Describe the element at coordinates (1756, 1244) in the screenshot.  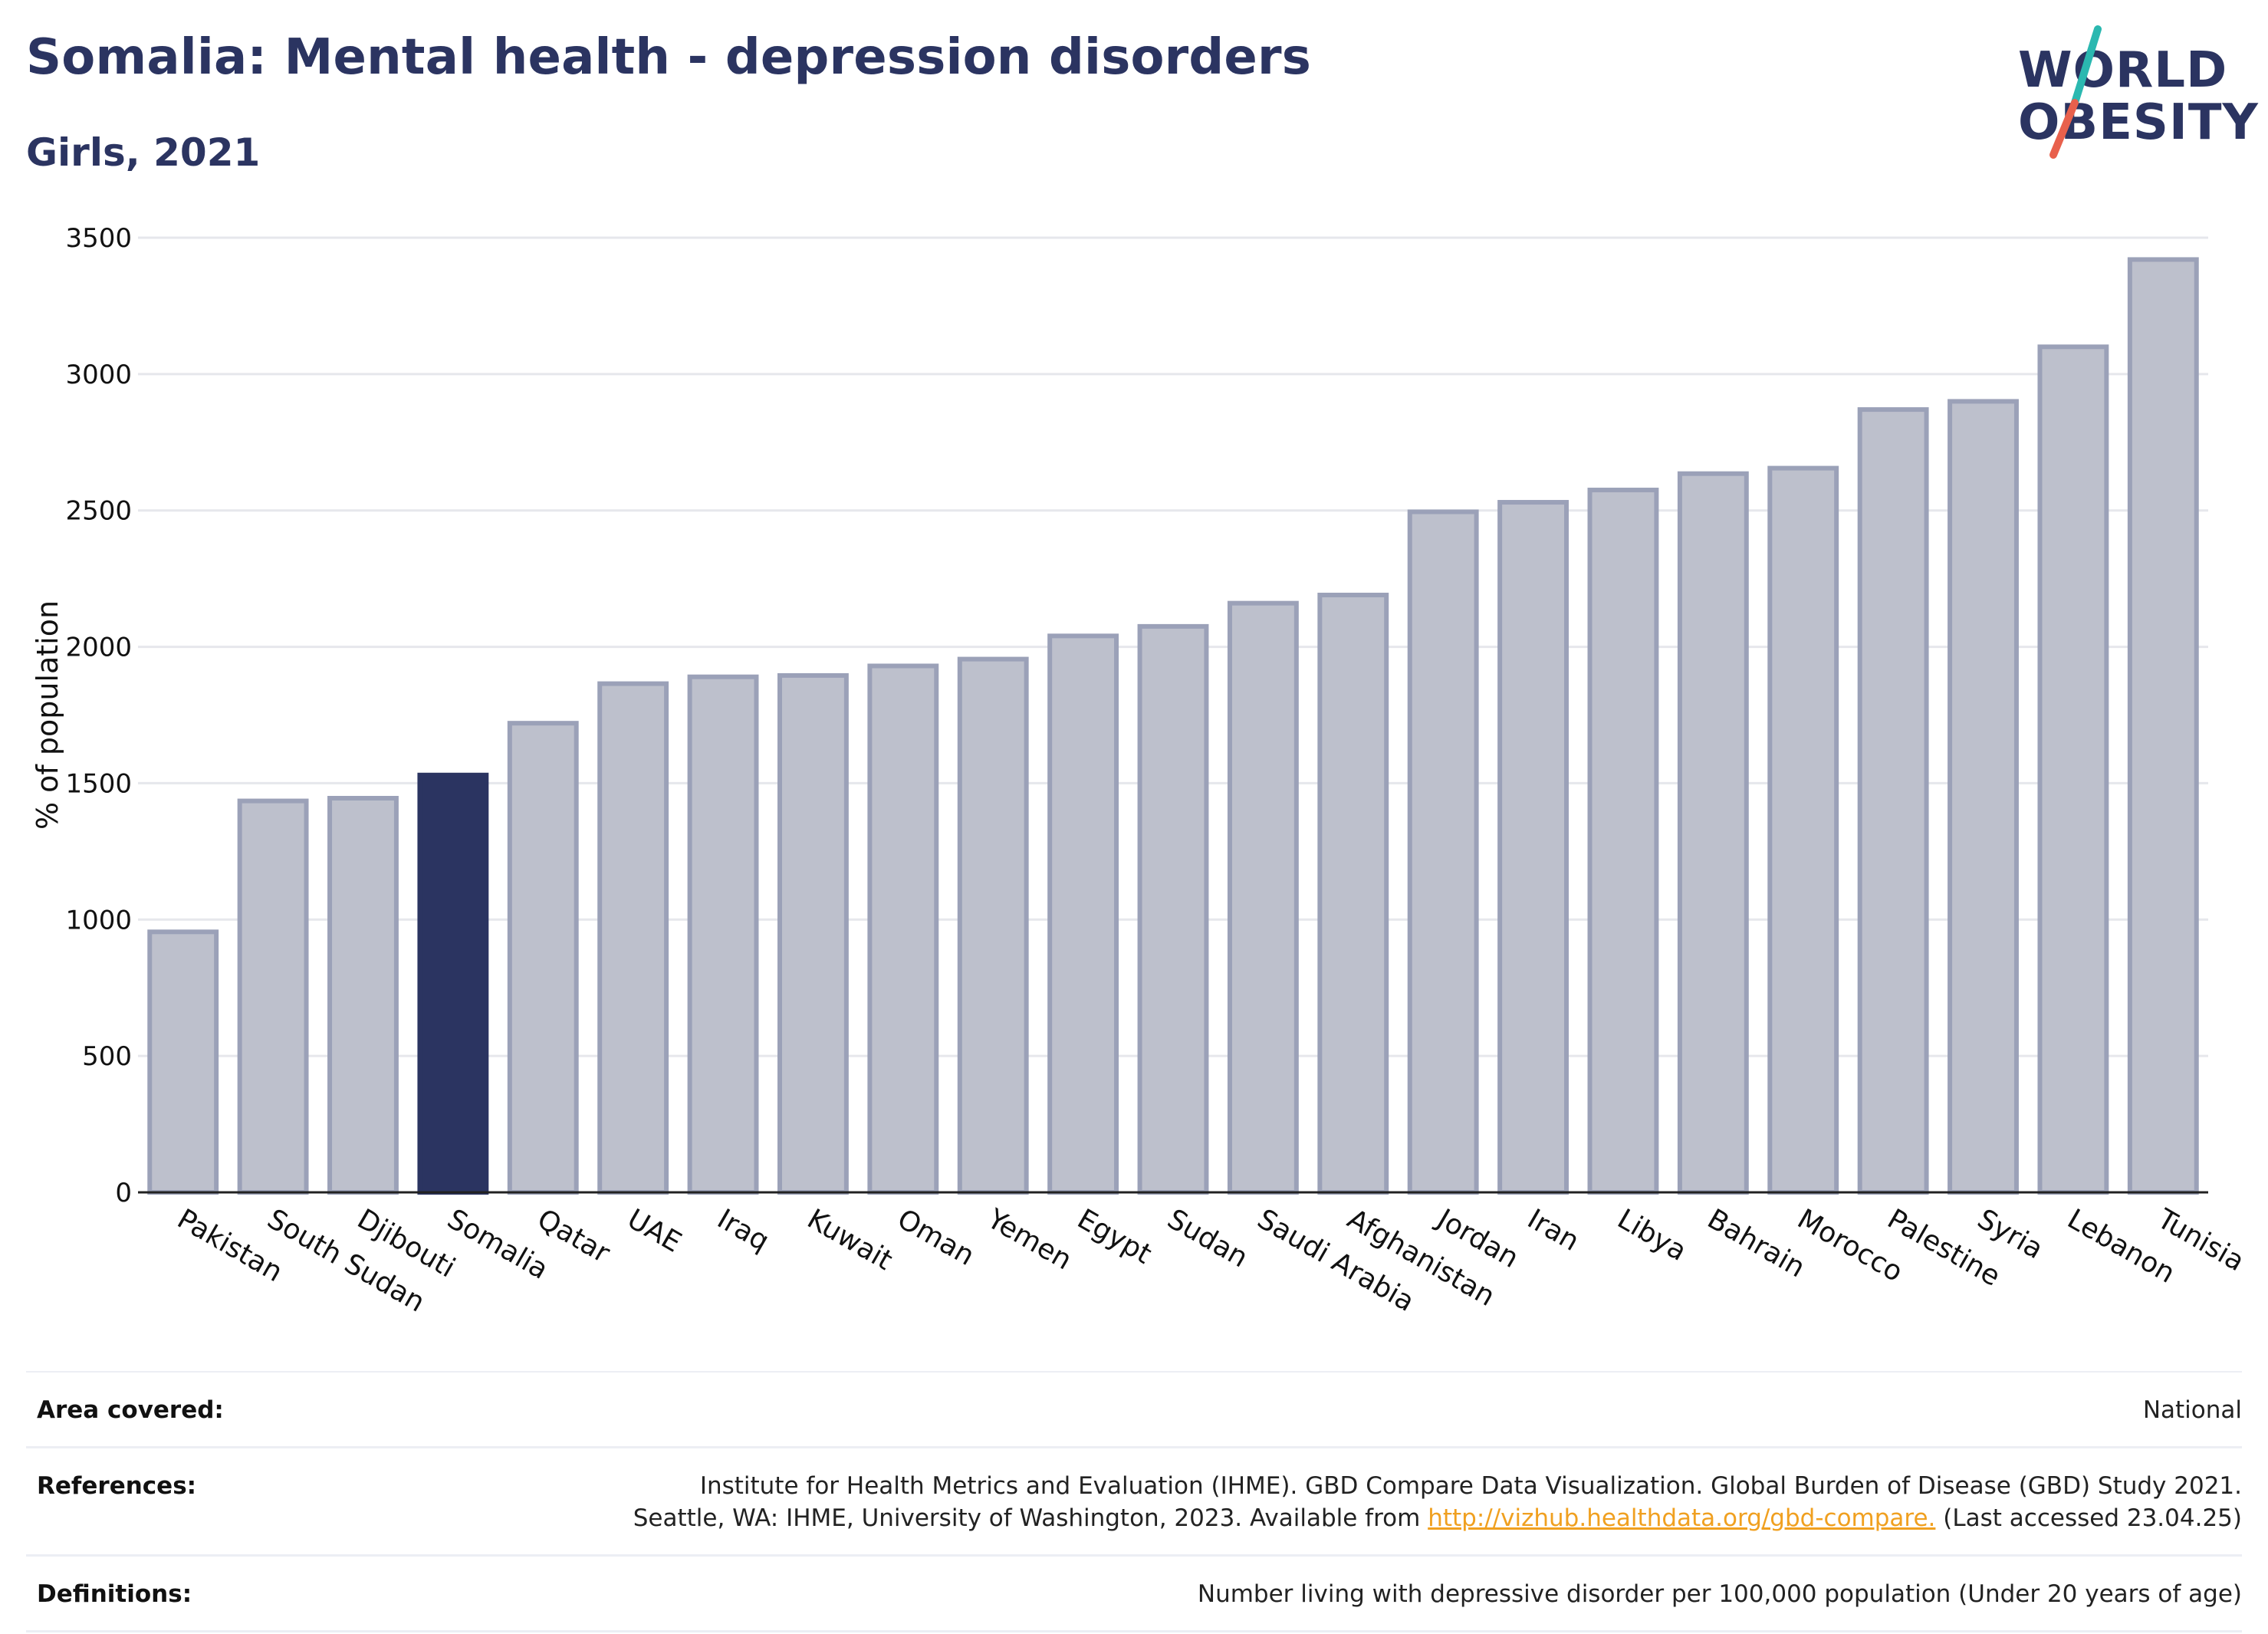
I see `x-tick-label: Bahrain` at that location.